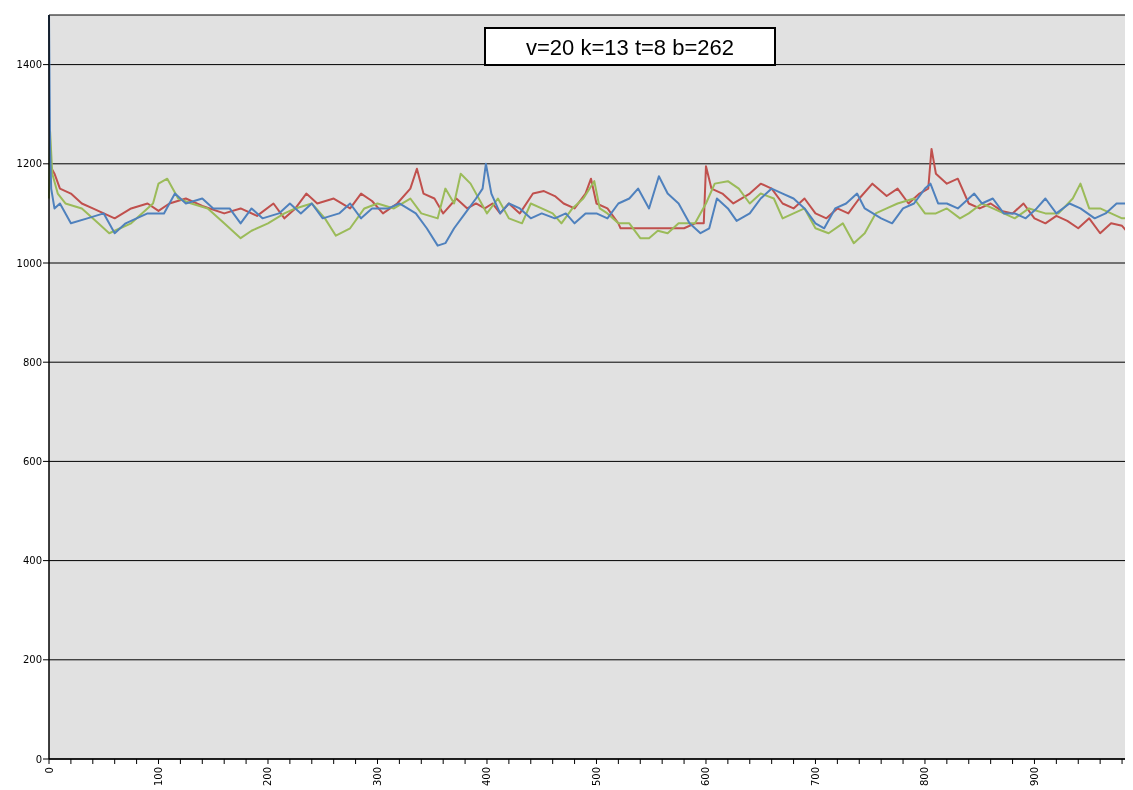 The width and height of the screenshot is (1133, 790). Describe the element at coordinates (29, 263) in the screenshot. I see `y-tick-label: 1000` at that location.